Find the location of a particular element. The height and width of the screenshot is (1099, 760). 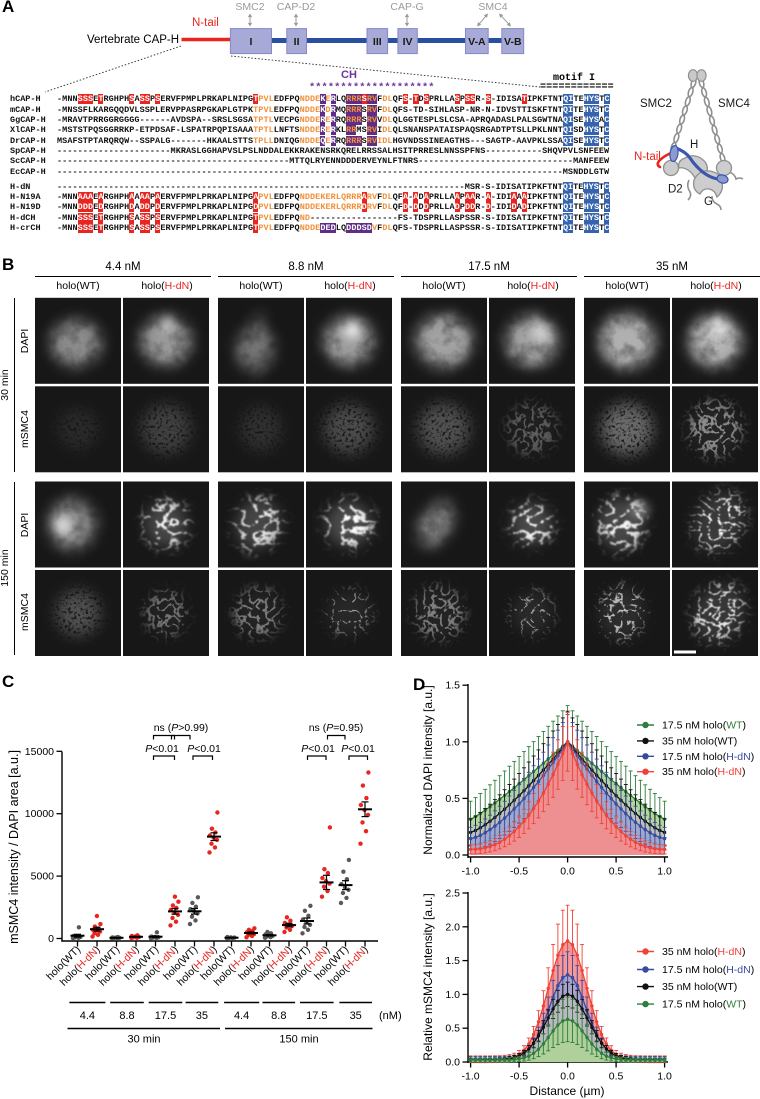

svg-text: 2.0 is located at coordinates (452, 927).